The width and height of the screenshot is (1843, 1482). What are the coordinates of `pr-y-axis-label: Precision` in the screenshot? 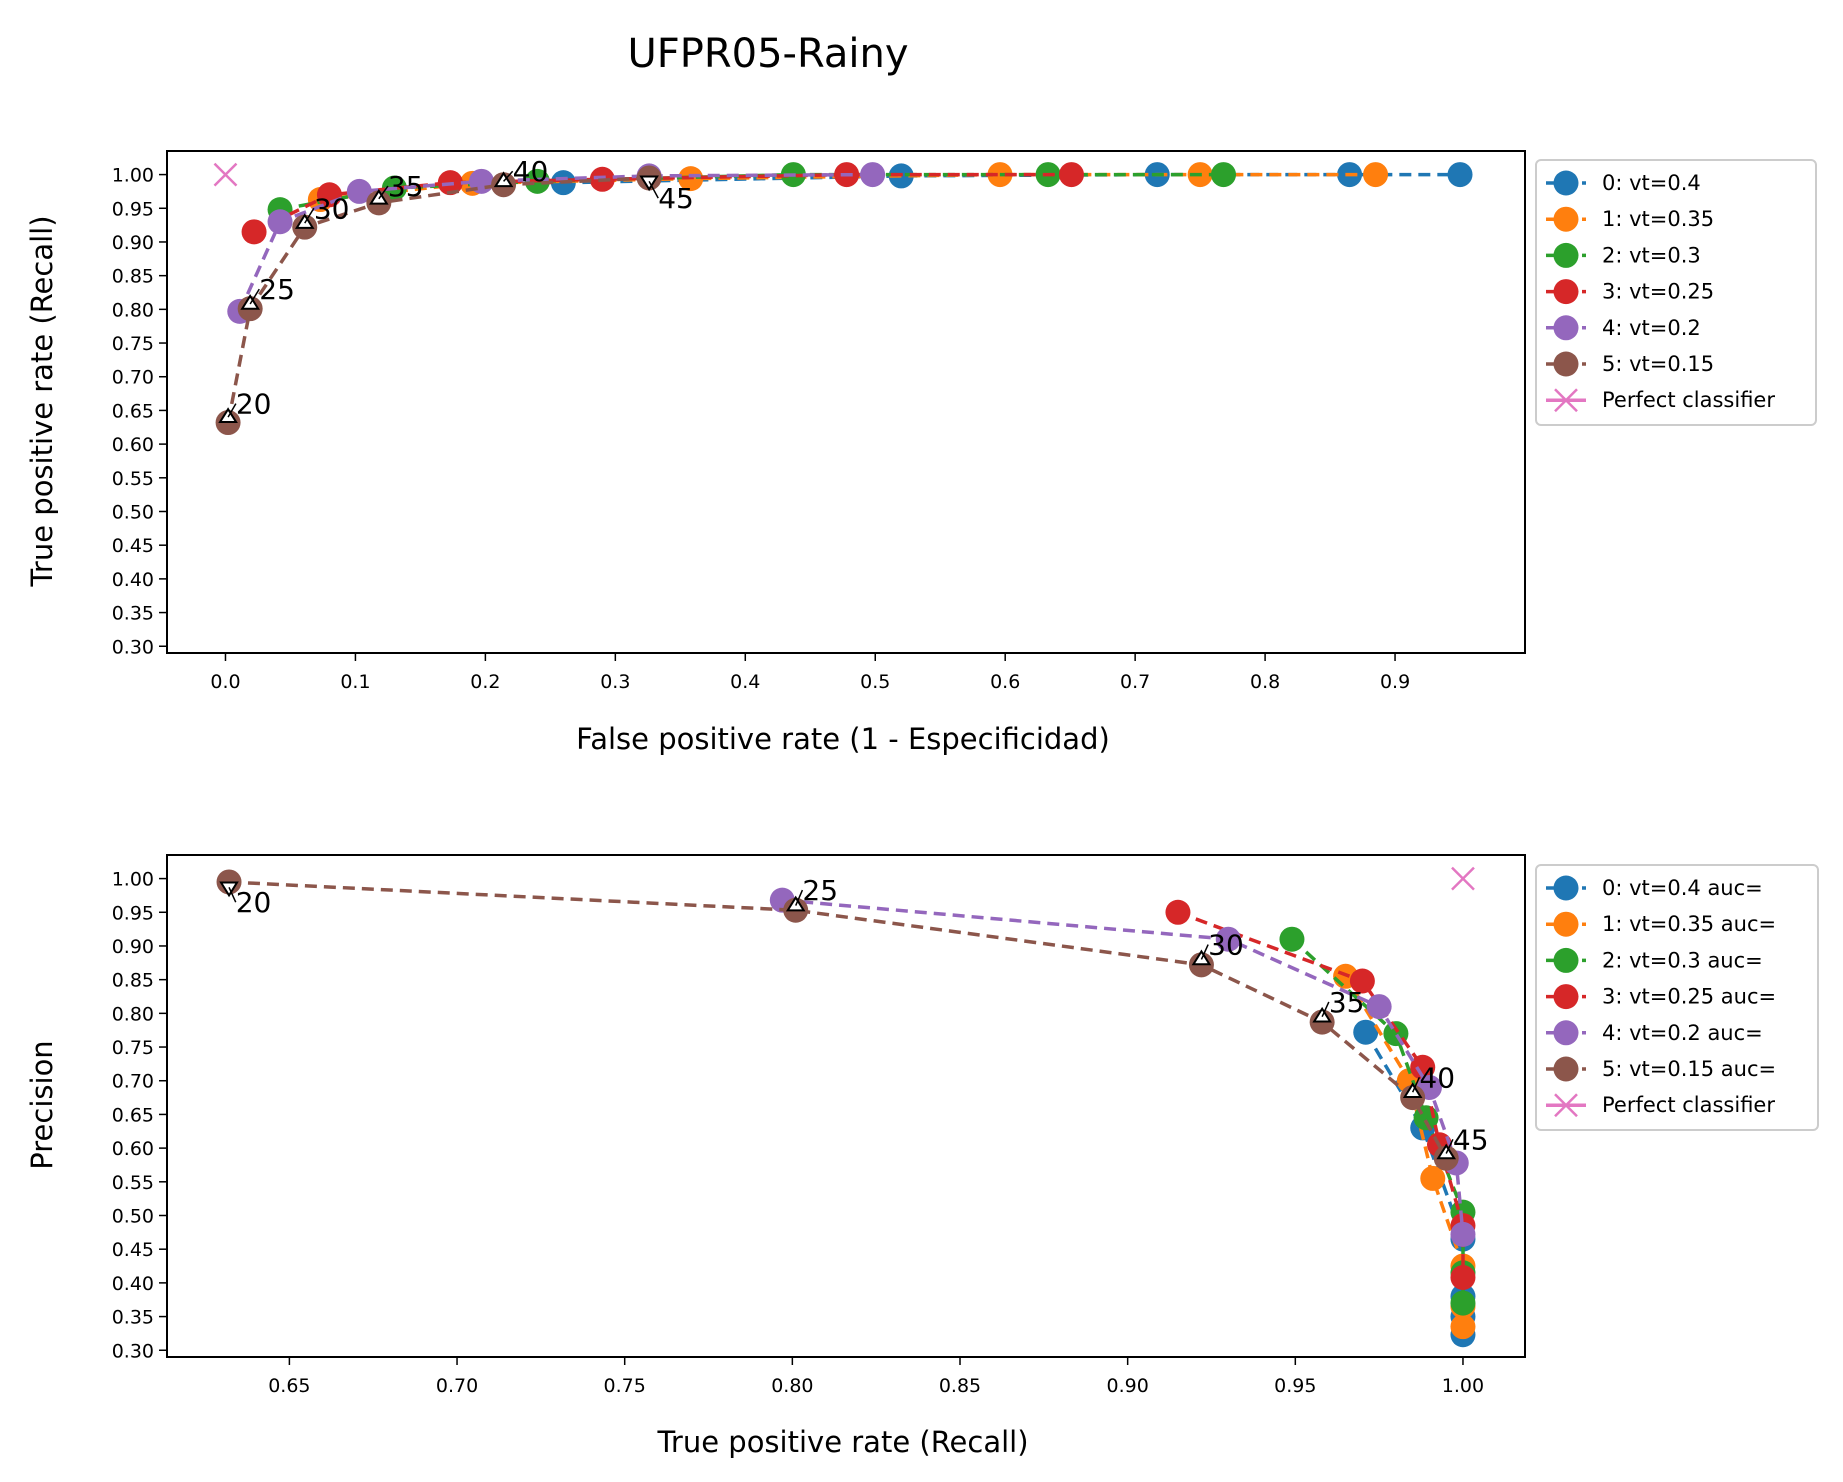 It's located at (42, 1104).